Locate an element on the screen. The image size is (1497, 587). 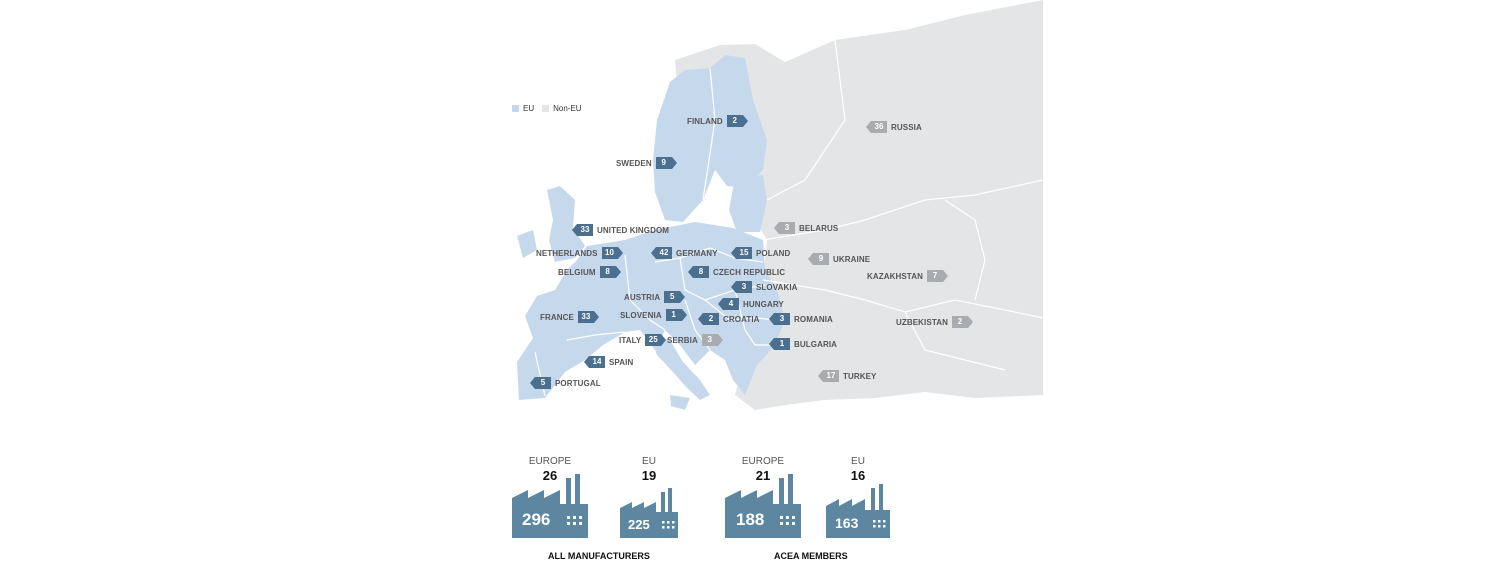
italy-region is located at coordinates (680, 372).